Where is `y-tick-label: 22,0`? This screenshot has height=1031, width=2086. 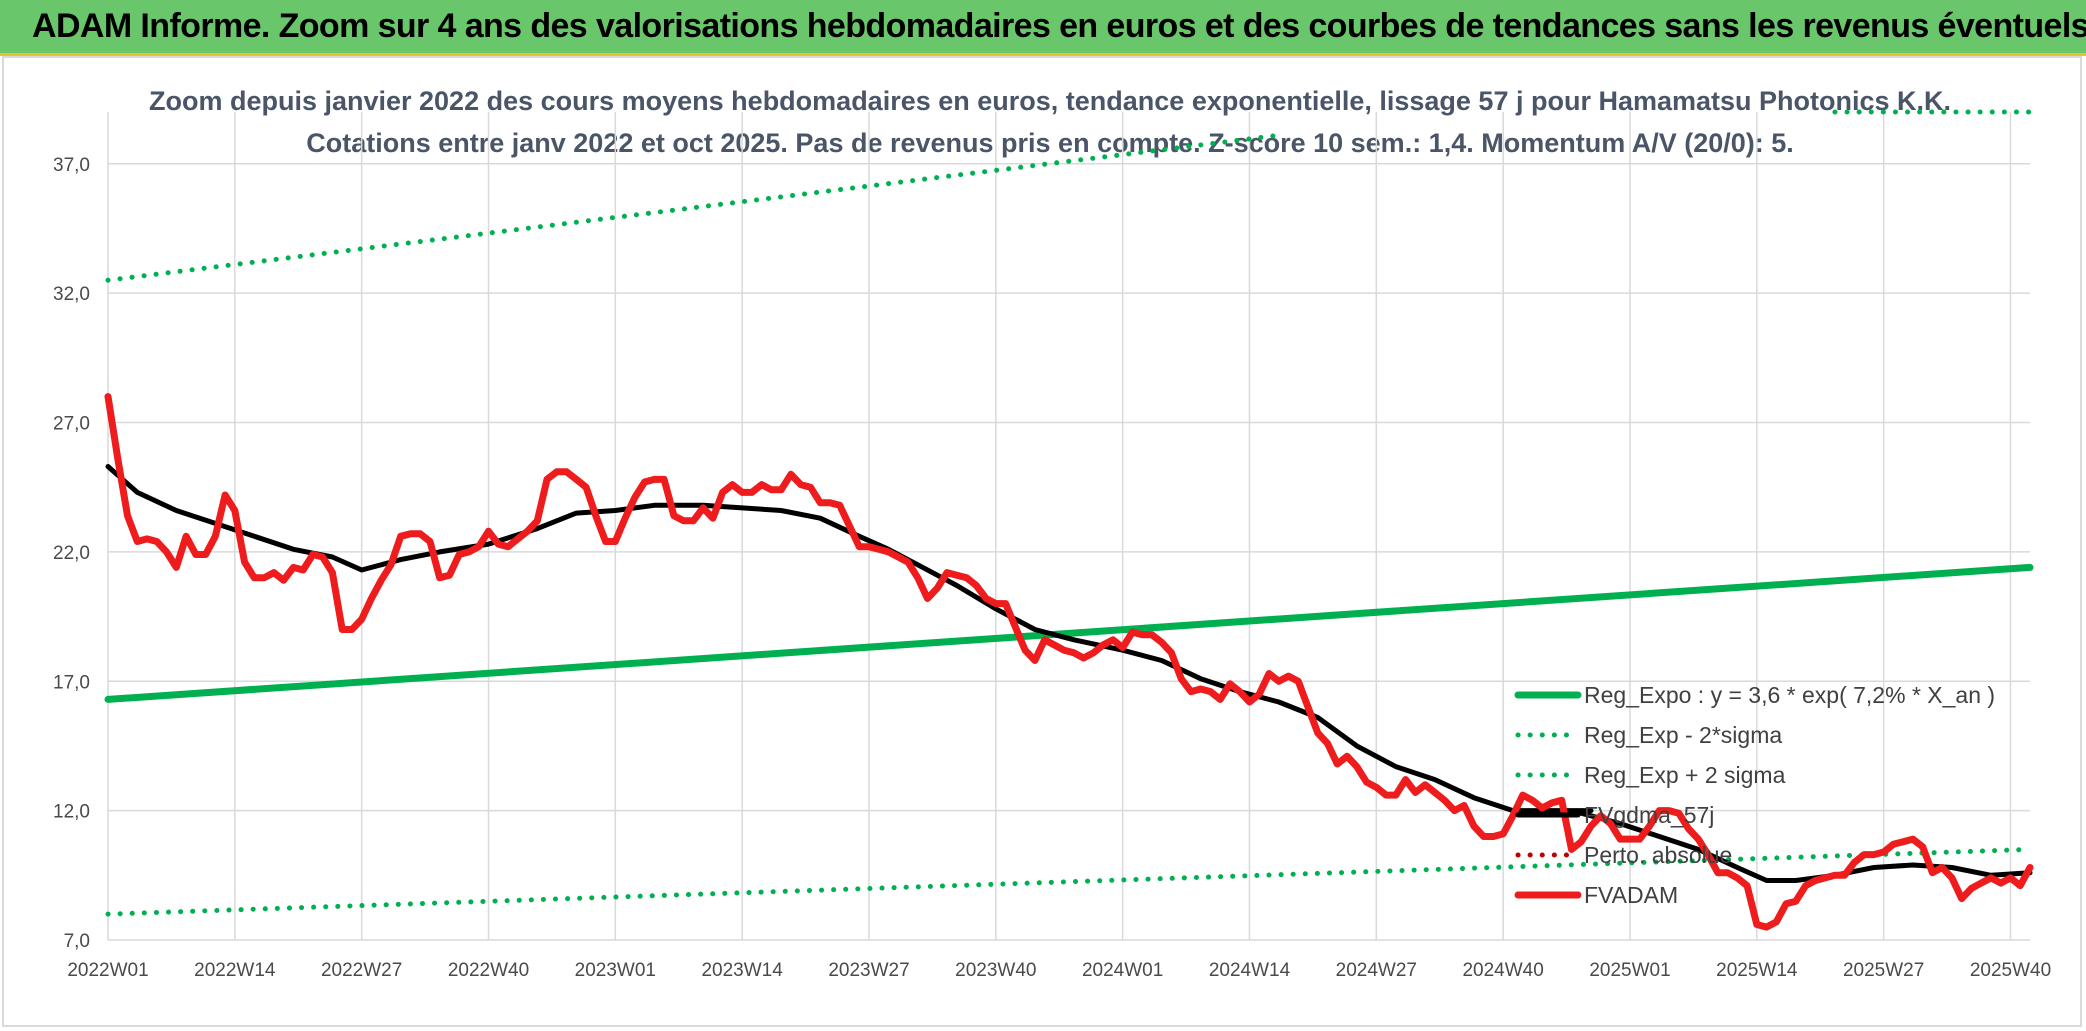
y-tick-label: 22,0 is located at coordinates (71, 553).